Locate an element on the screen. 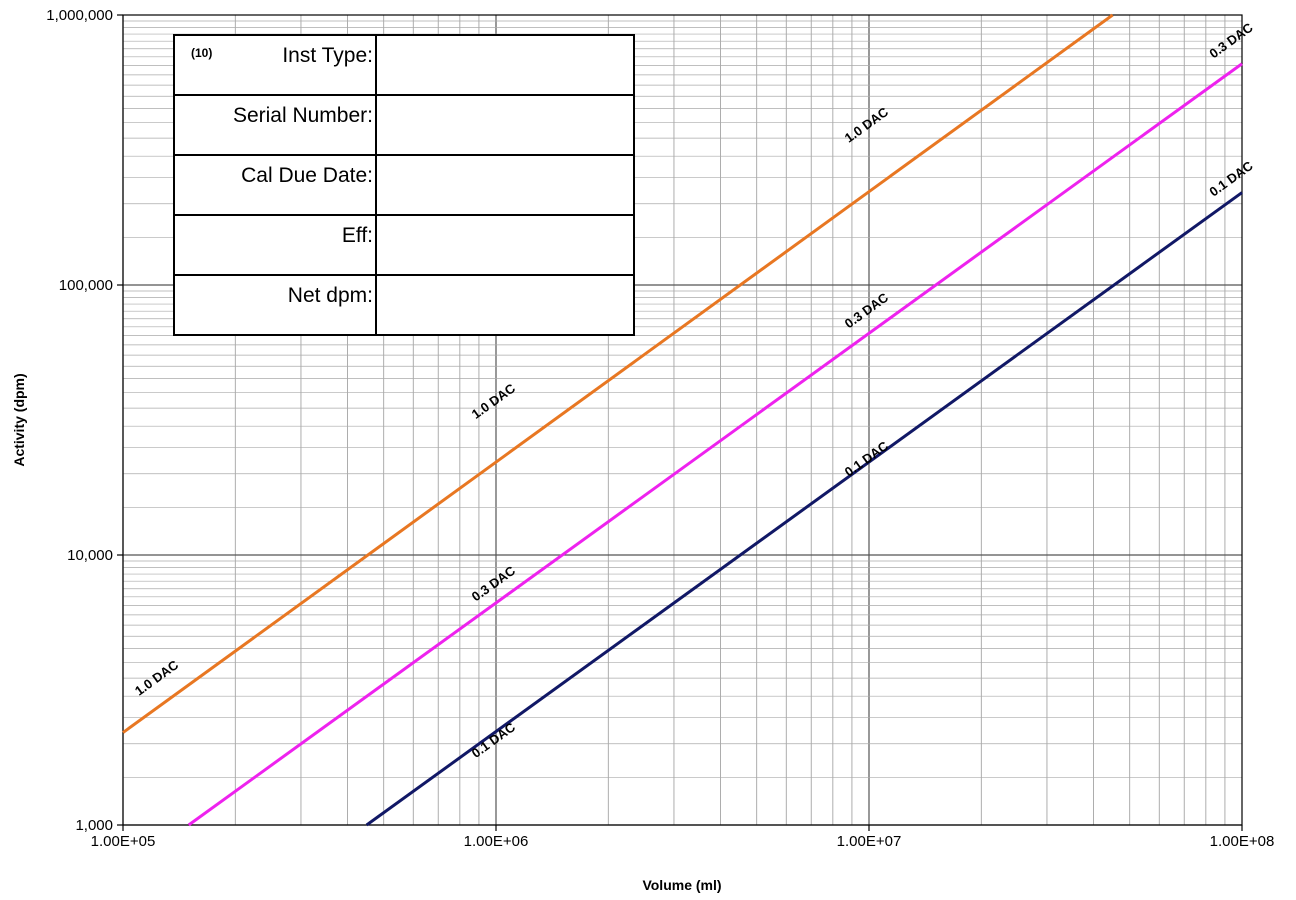 Image resolution: width=1296 pixels, height=900 pixels. y-tick-label: 10,000 is located at coordinates (90, 555).